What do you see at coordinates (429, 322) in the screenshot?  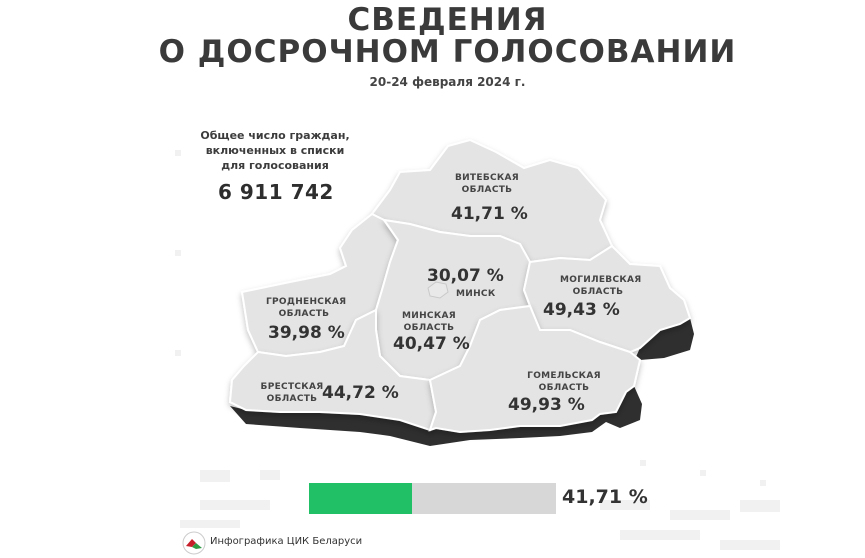 I see `minsk-oblast-name: МИНСКАЯ ОБЛАСТЬ` at bounding box center [429, 322].